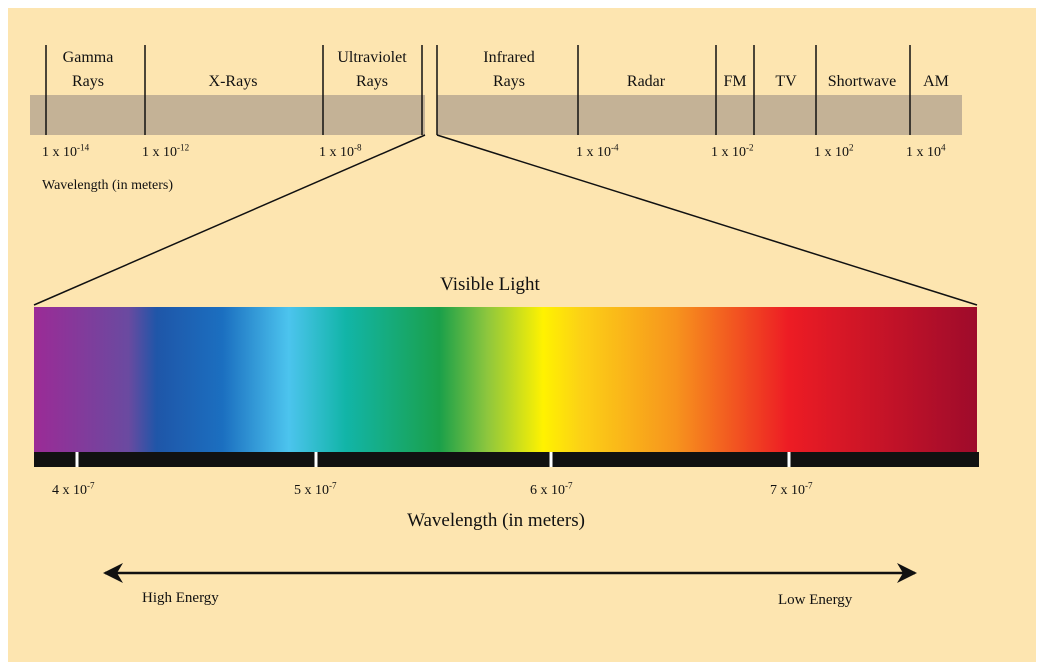 The width and height of the screenshot is (1042, 669). I want to click on visible-tick-label: 7 x 10⁻⁷, so click(791, 489).